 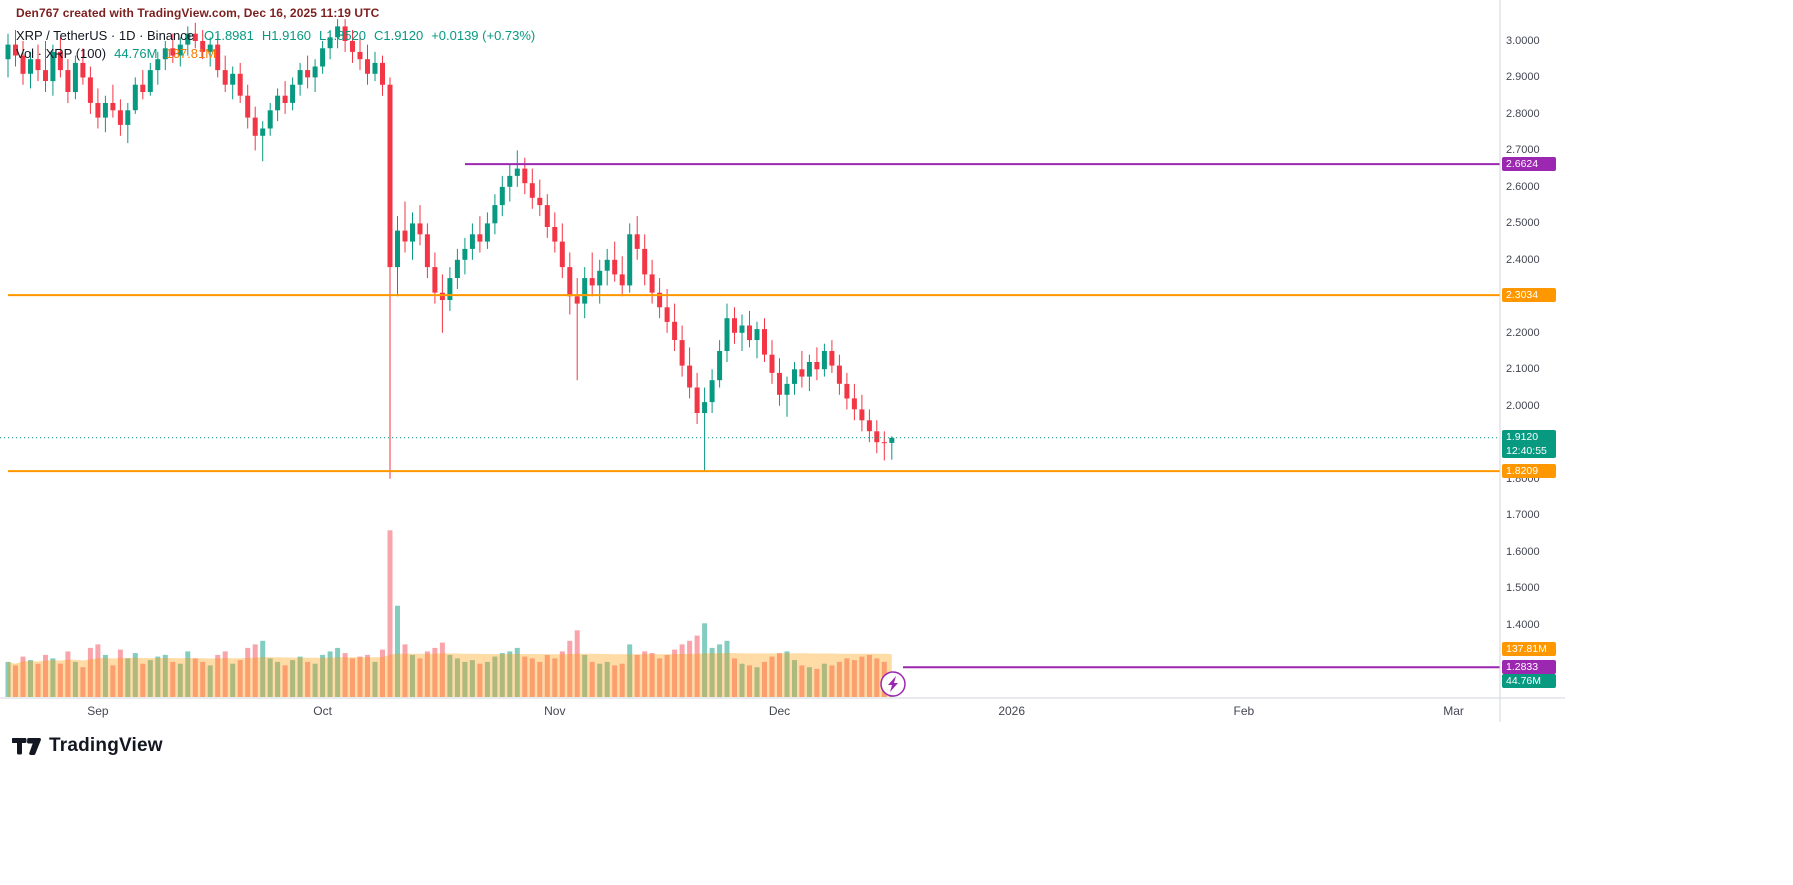 I want to click on volume-pane, so click(x=450, y=614).